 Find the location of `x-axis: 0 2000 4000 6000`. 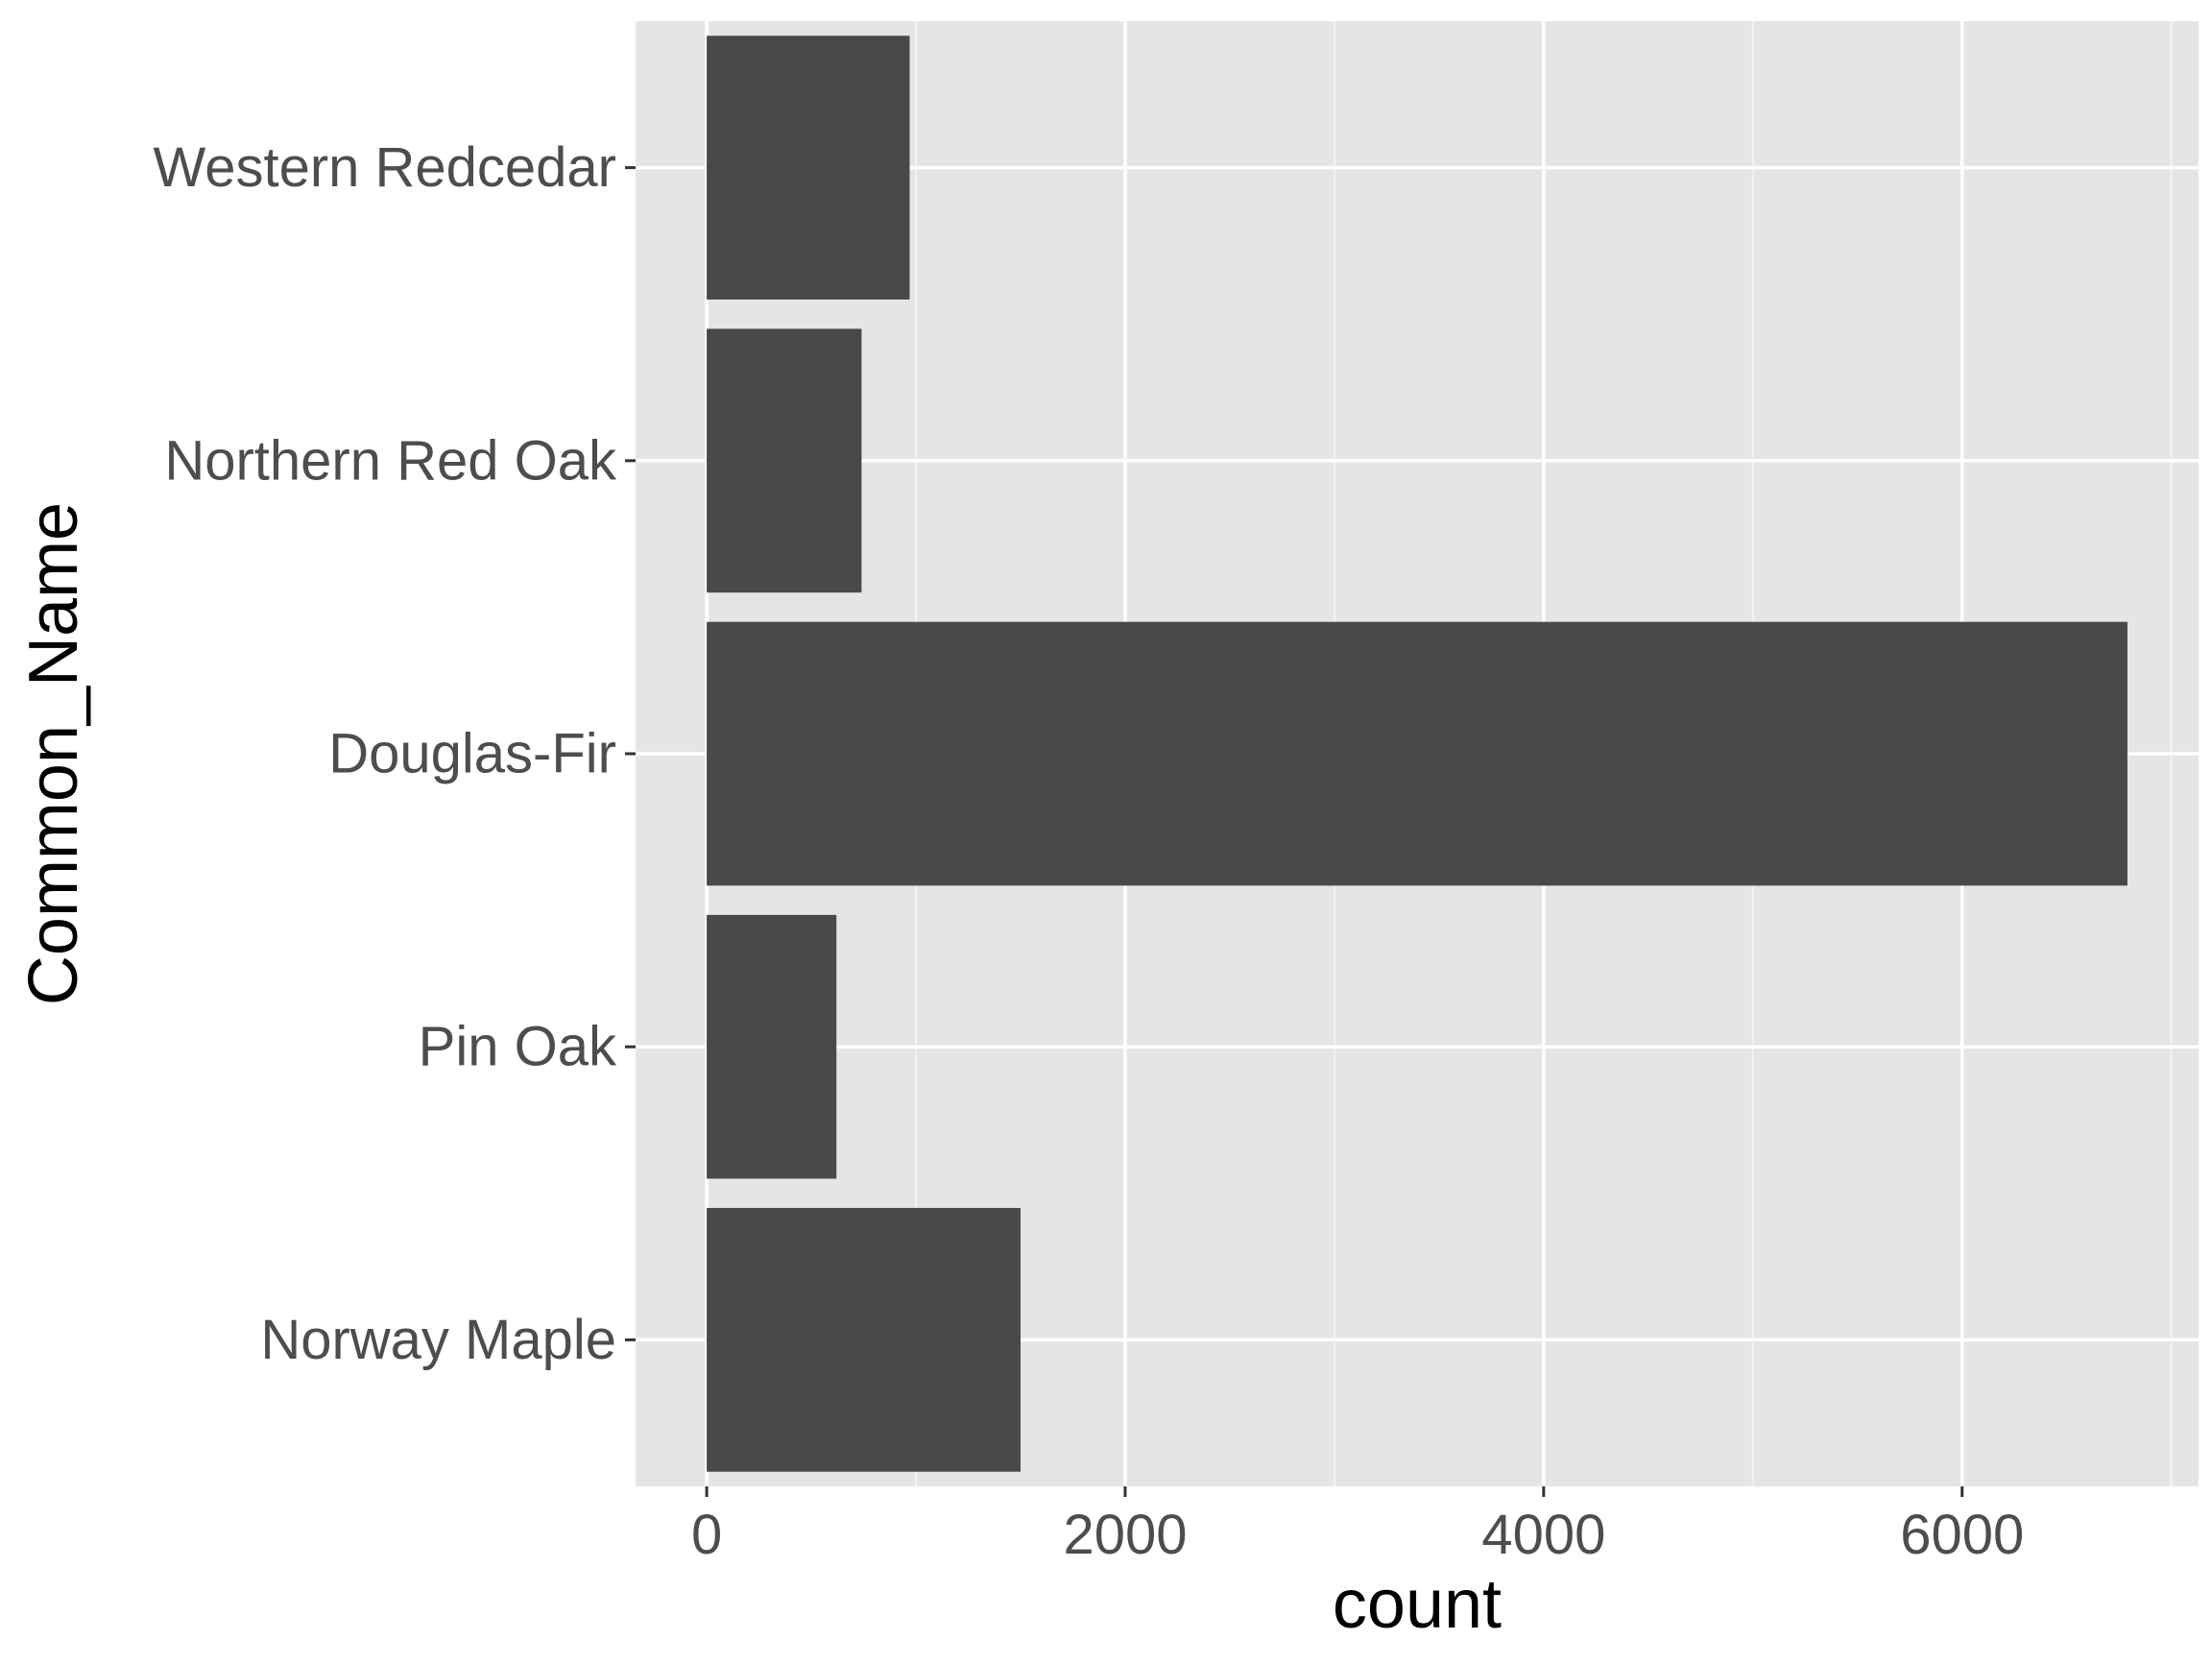

x-axis: 0 2000 4000 6000 is located at coordinates (1357, 1526).